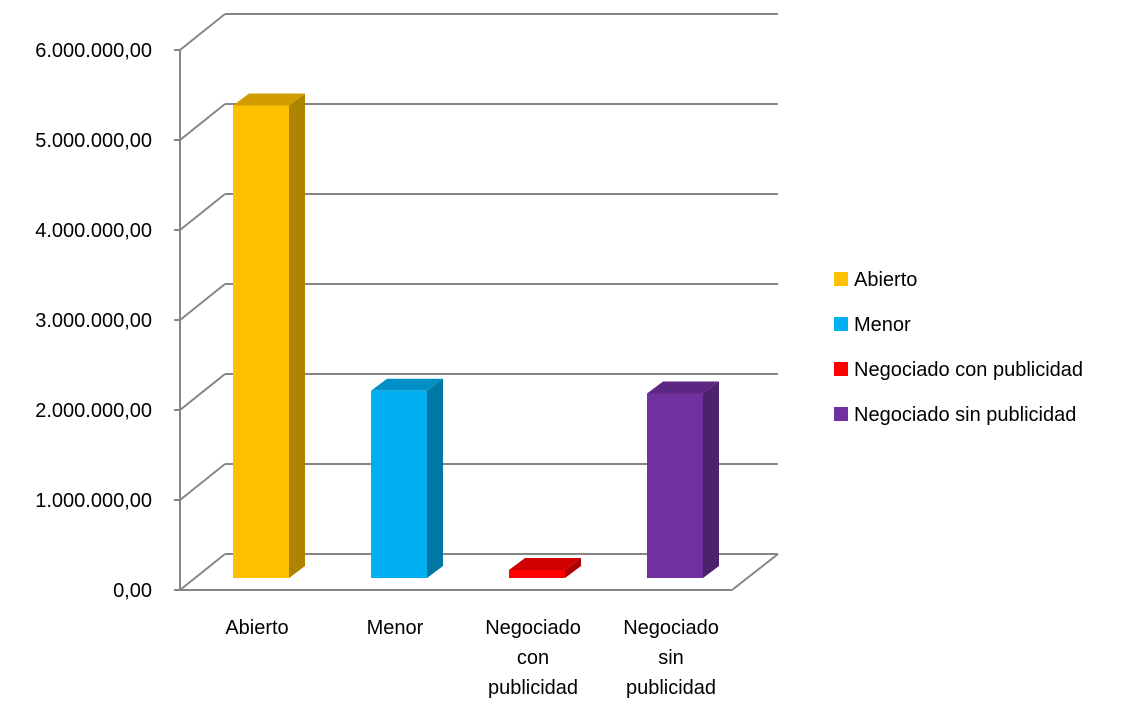  I want to click on legend-label: Negociado con publicidad, so click(968, 370).